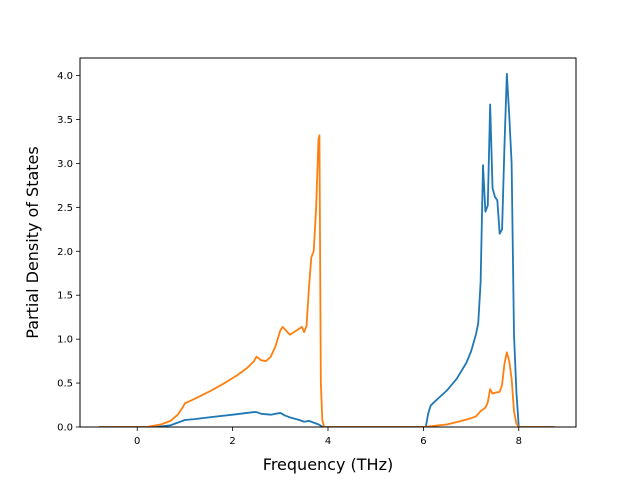 The image size is (640, 480). Describe the element at coordinates (65, 428) in the screenshot. I see `y-tick-label: 0.0` at that location.